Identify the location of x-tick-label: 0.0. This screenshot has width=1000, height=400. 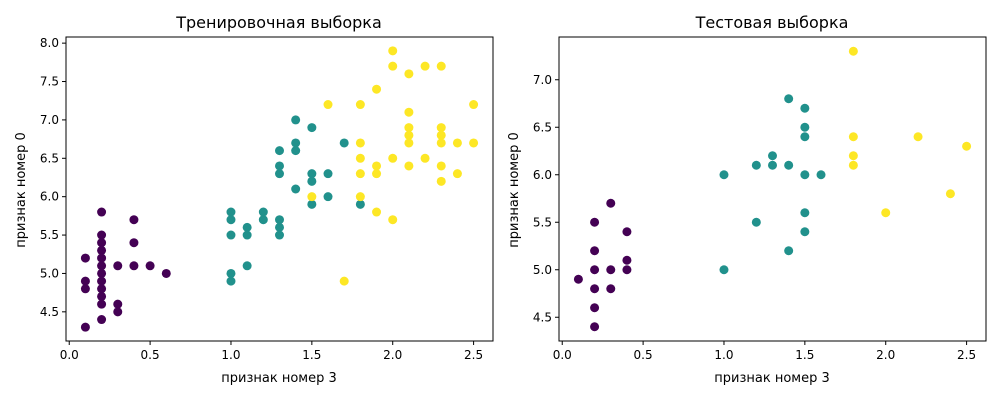
(562, 355).